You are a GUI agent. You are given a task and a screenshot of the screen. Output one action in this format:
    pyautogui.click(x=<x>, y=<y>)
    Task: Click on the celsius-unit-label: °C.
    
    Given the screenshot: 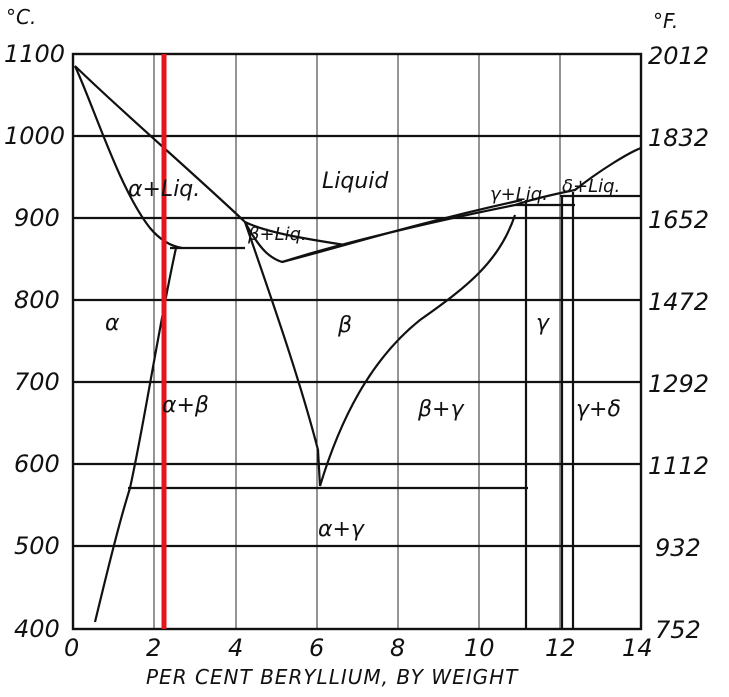 What is the action you would take?
    pyautogui.click(x=21, y=17)
    